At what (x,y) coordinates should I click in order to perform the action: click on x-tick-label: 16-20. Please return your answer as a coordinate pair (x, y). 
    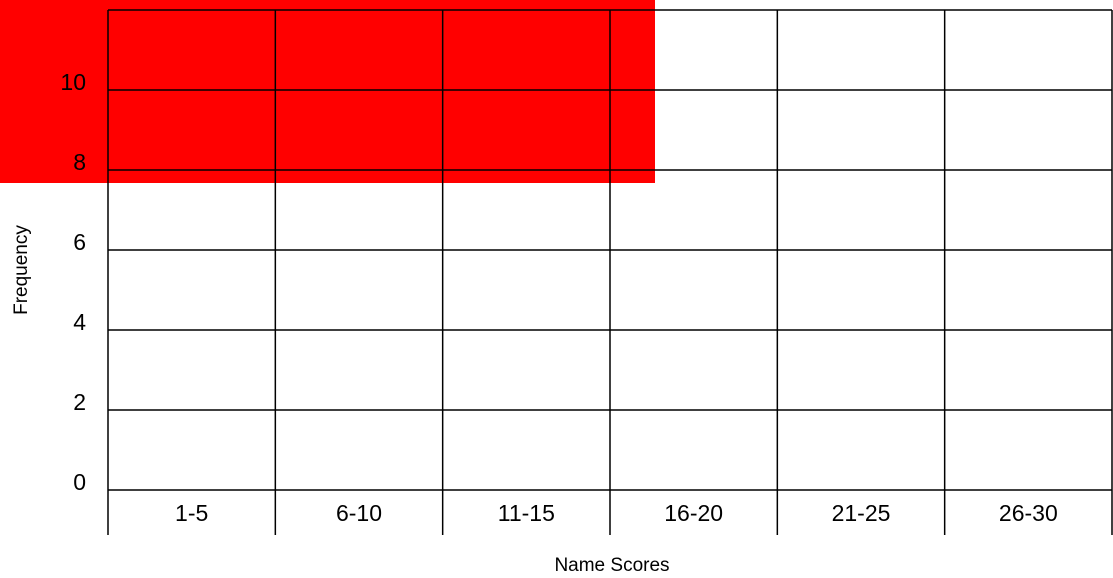
    Looking at the image, I should click on (693, 513).